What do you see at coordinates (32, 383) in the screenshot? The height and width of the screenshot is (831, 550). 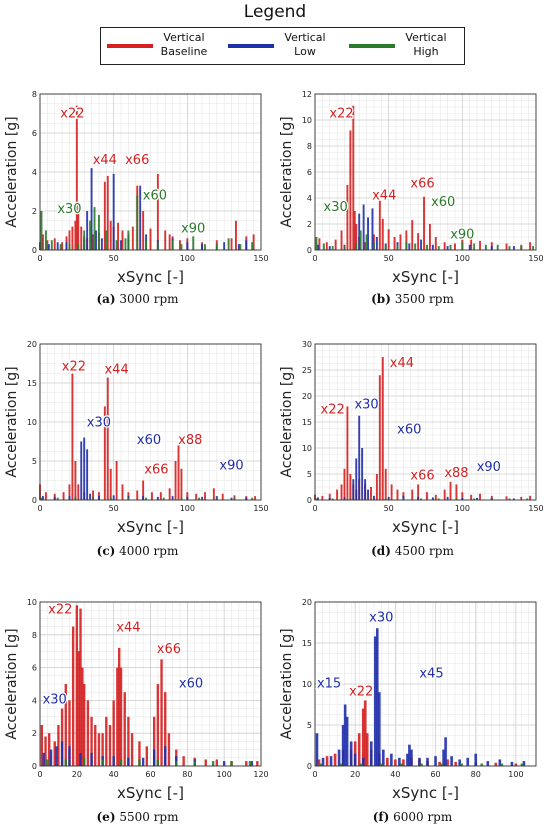 I see `y-tick-label: 15` at bounding box center [32, 383].